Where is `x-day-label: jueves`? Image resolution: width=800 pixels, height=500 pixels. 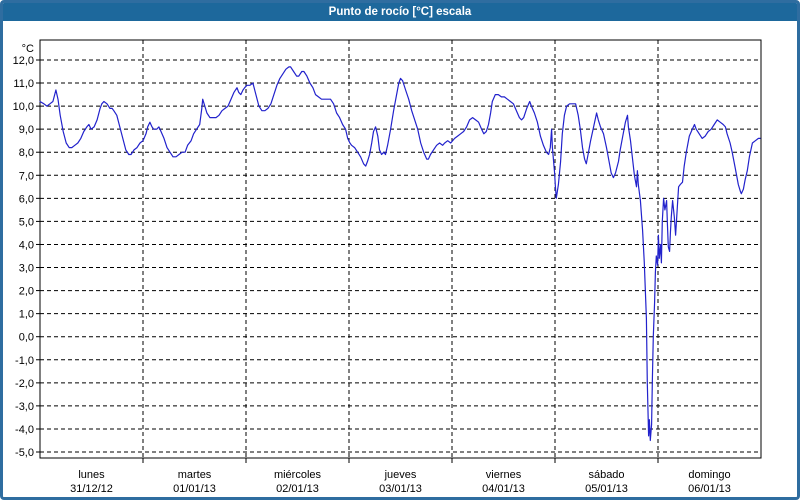
x-day-label: jueves is located at coordinates (400, 475).